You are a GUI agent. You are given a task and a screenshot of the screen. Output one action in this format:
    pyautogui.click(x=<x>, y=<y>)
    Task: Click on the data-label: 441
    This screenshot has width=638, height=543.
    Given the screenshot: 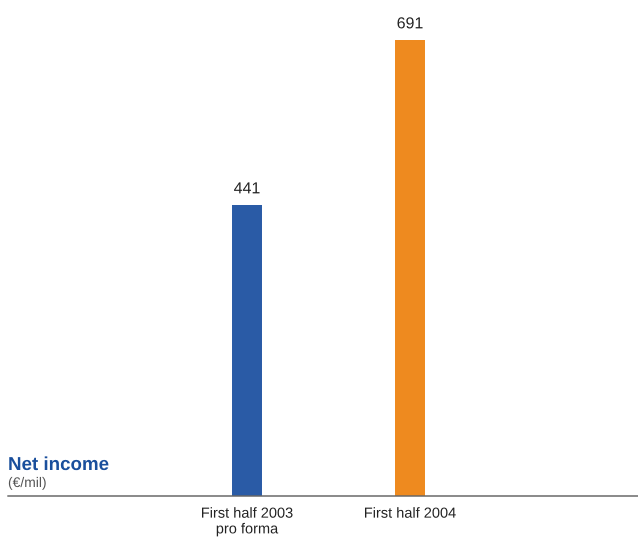 What is the action you would take?
    pyautogui.click(x=247, y=188)
    